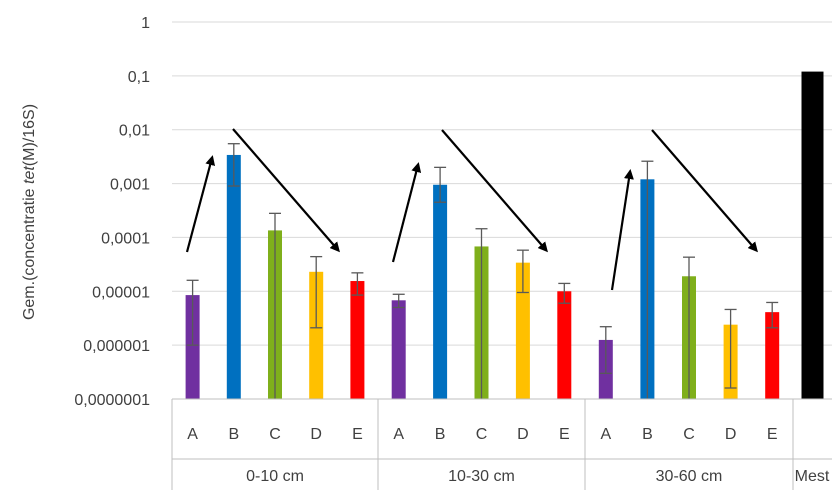 The height and width of the screenshot is (490, 840). What do you see at coordinates (139, 77) in the screenshot?
I see `y-tick-label: 0,1` at bounding box center [139, 77].